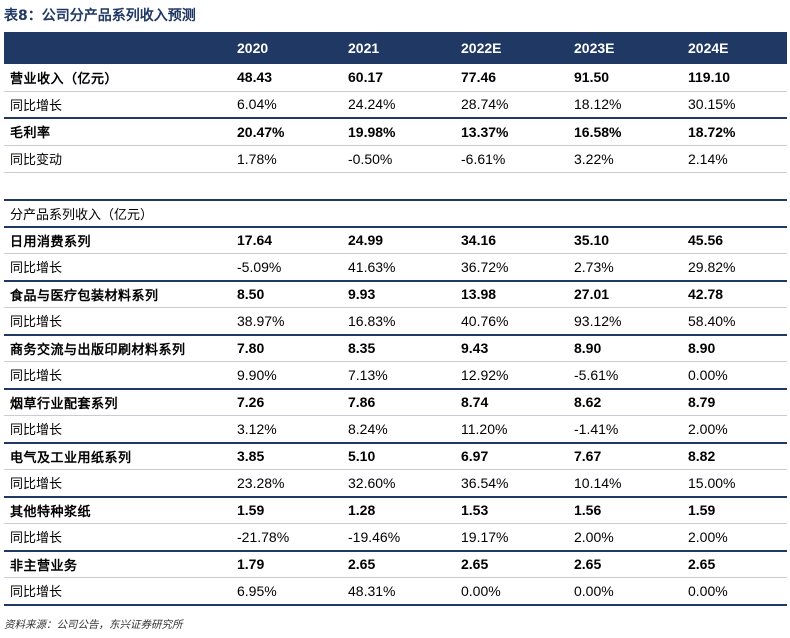  What do you see at coordinates (625, 455) in the screenshot?
I see `cell-value: 7.67` at bounding box center [625, 455].